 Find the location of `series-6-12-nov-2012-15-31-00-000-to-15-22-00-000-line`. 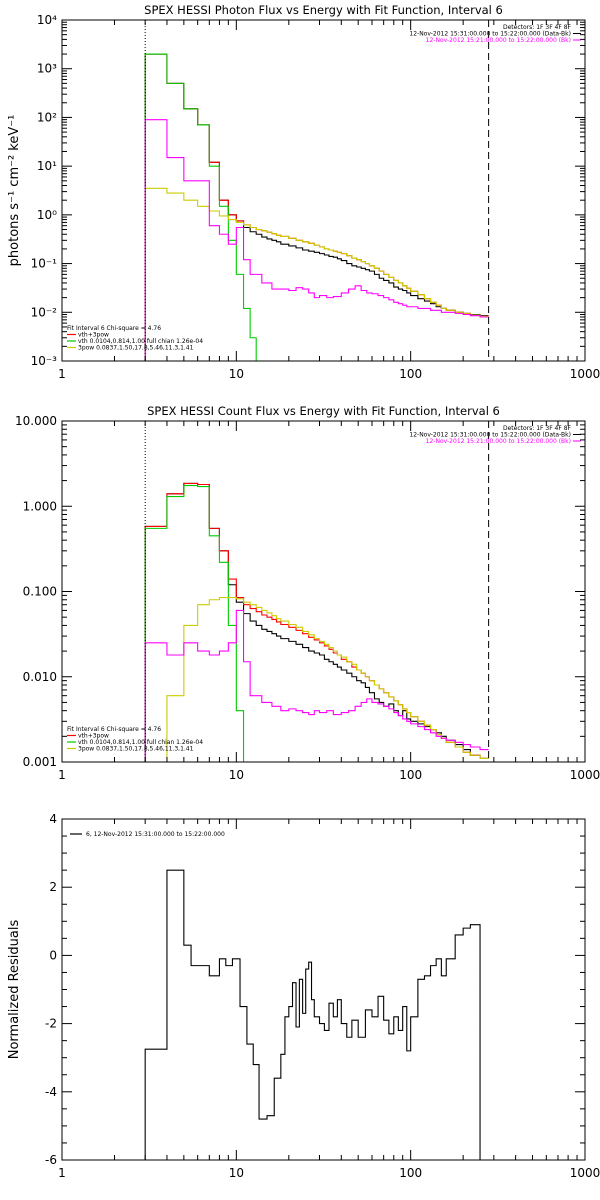

series-6-12-nov-2012-15-31-00-000-to-15-22-00-000-line is located at coordinates (316, 1014).